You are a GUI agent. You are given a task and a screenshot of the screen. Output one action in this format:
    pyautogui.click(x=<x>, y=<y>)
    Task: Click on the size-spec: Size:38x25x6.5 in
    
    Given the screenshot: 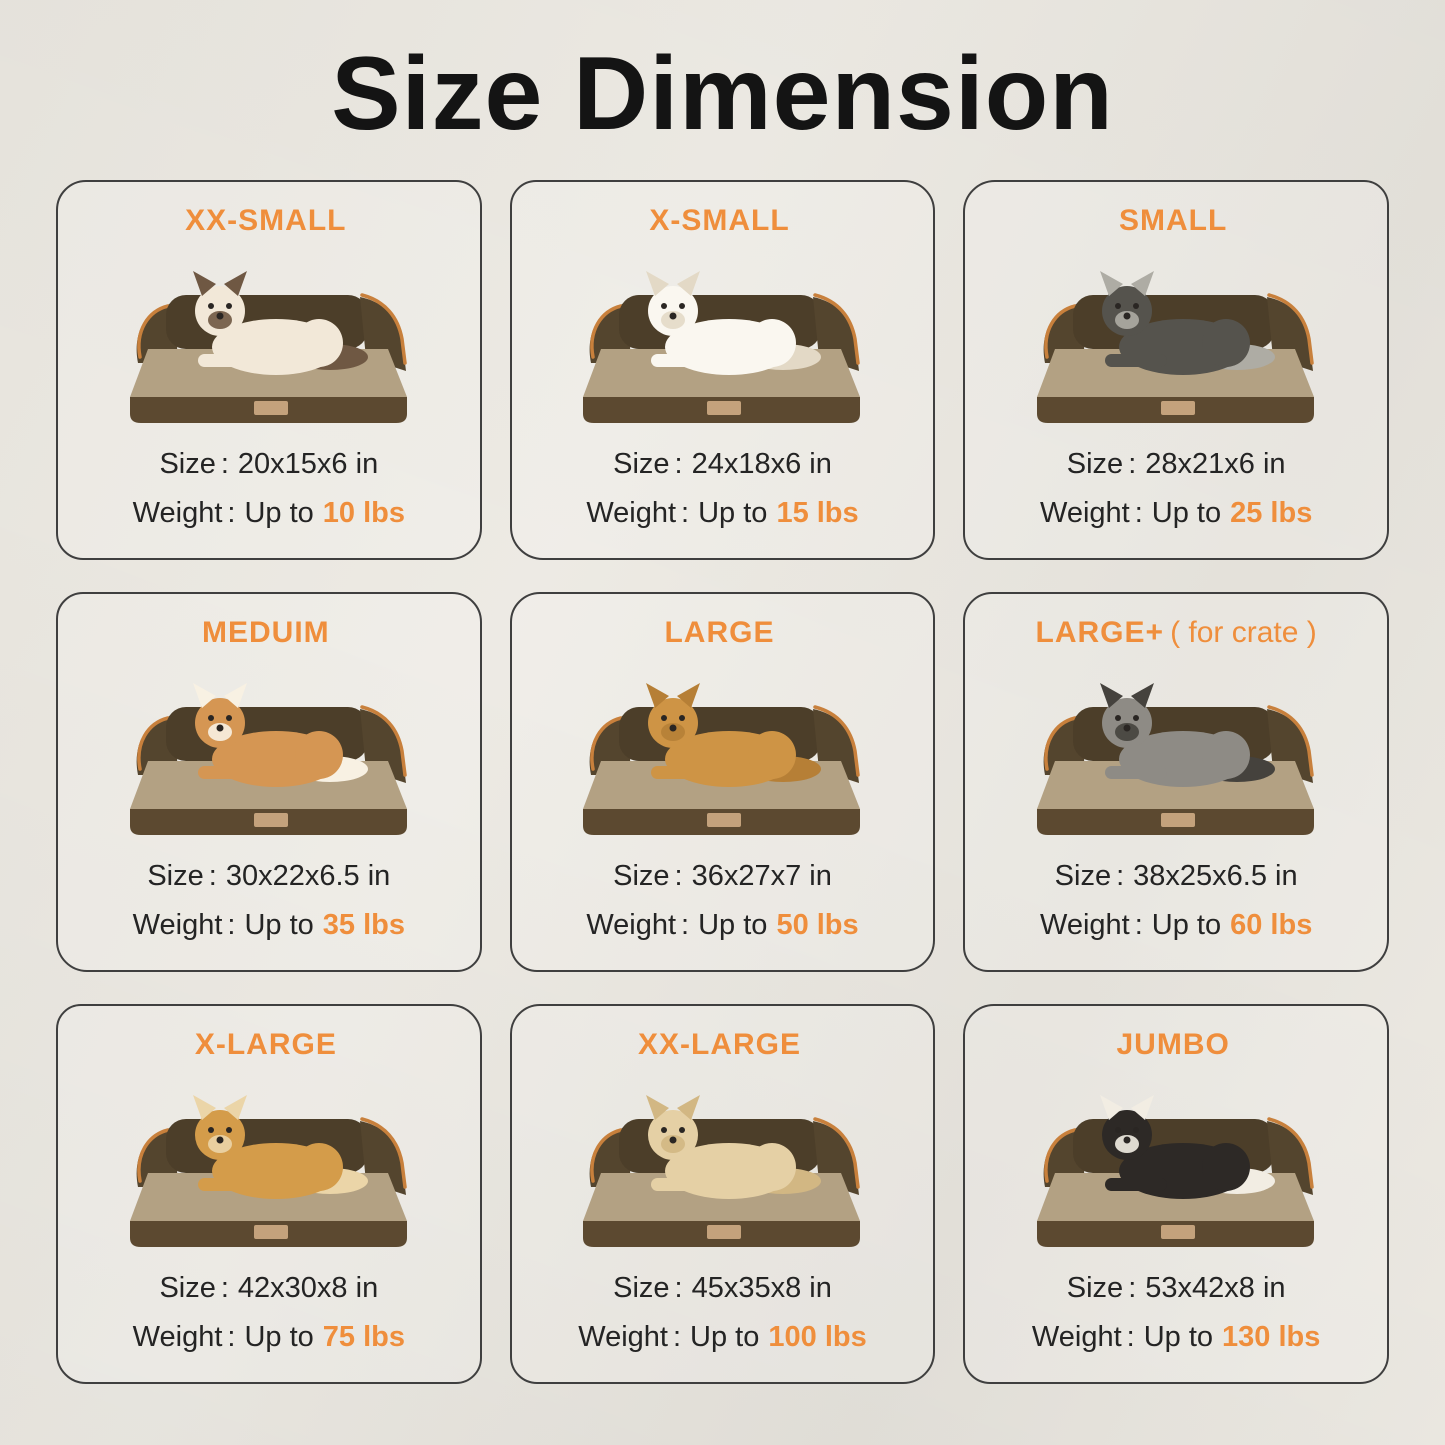 What is the action you would take?
    pyautogui.click(x=1176, y=876)
    